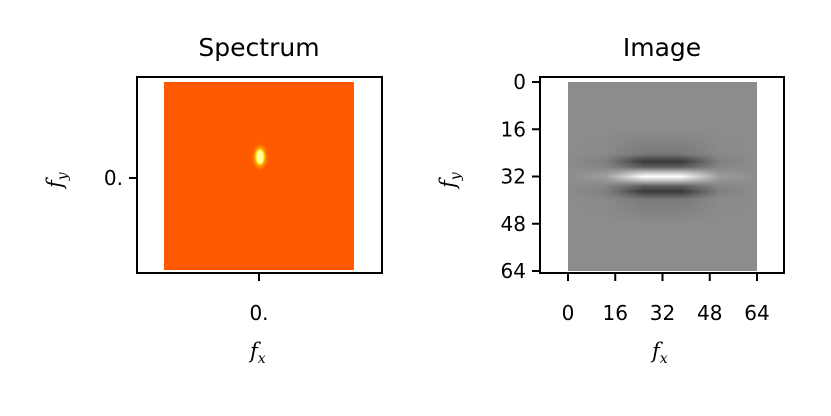 The height and width of the screenshot is (416, 831). What do you see at coordinates (513, 224) in the screenshot?
I see `image-ytick-label: 48` at bounding box center [513, 224].